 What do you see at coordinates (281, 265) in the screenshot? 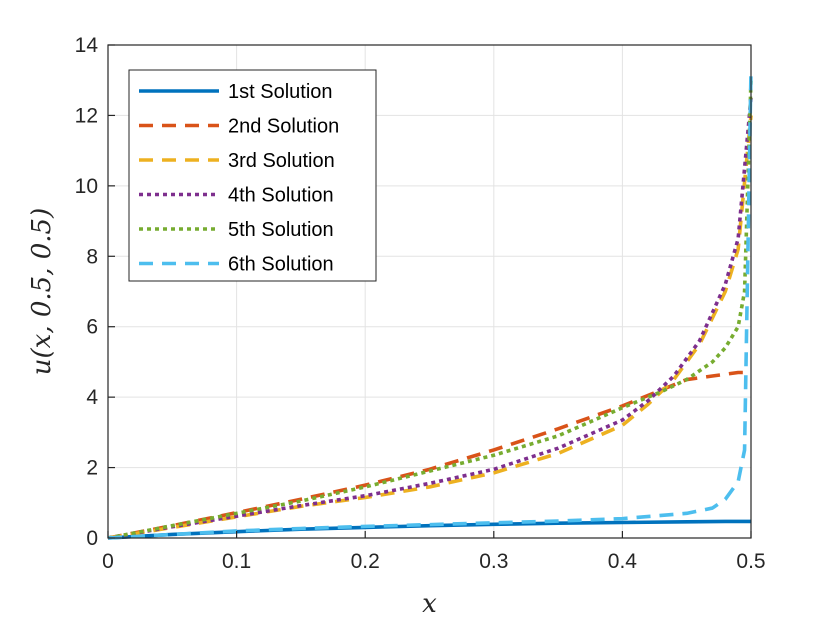
I see `legend-label-6: 6th Solution` at bounding box center [281, 265].